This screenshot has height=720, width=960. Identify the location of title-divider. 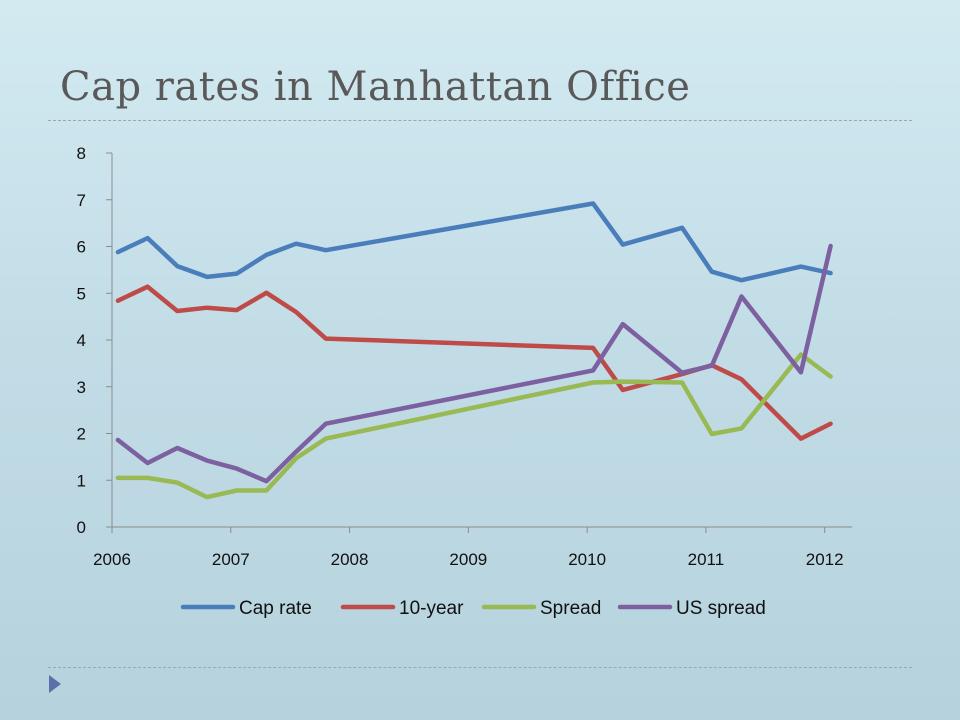
(480, 120).